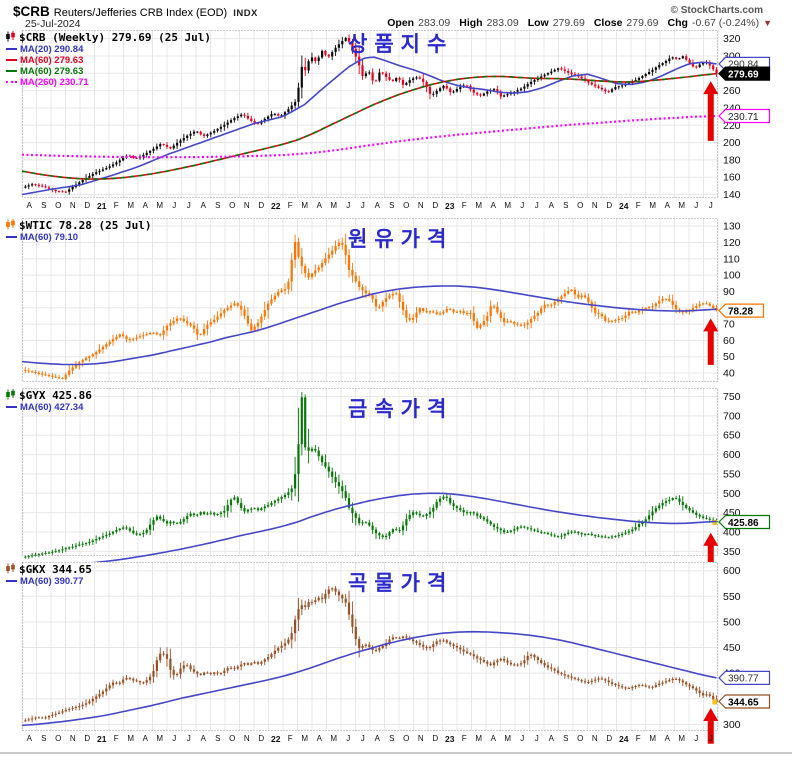  What do you see at coordinates (624, 206) in the screenshot?
I see `month-label: 24` at bounding box center [624, 206].